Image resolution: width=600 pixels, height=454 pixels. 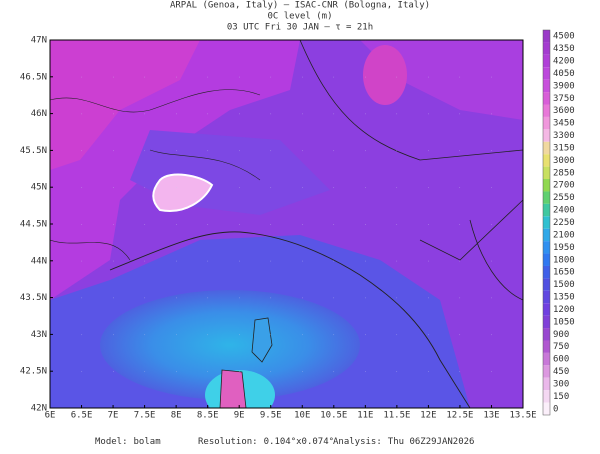 What do you see at coordinates (33, 372) in the screenshot?
I see `lat-label: 42.5N` at bounding box center [33, 372].